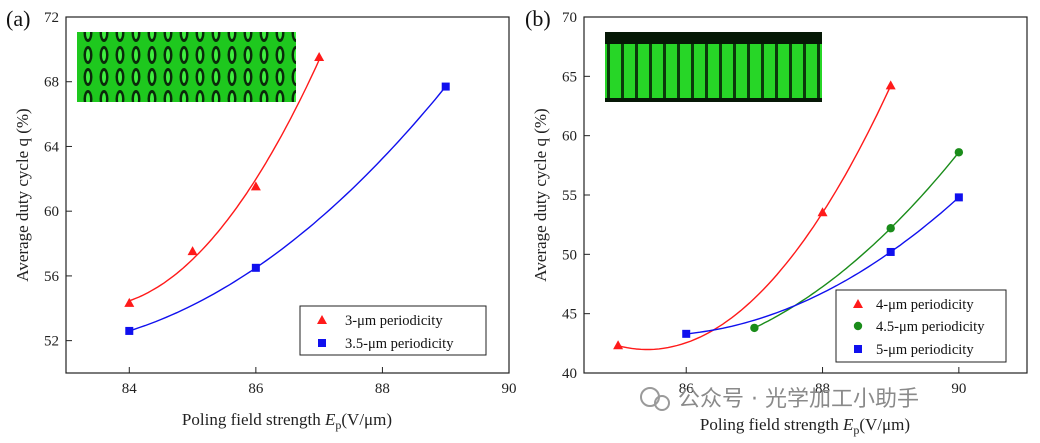 Image resolution: width=1040 pixels, height=443 pixels. What do you see at coordinates (51, 342) in the screenshot?
I see `y-tick-label: 52` at bounding box center [51, 342].